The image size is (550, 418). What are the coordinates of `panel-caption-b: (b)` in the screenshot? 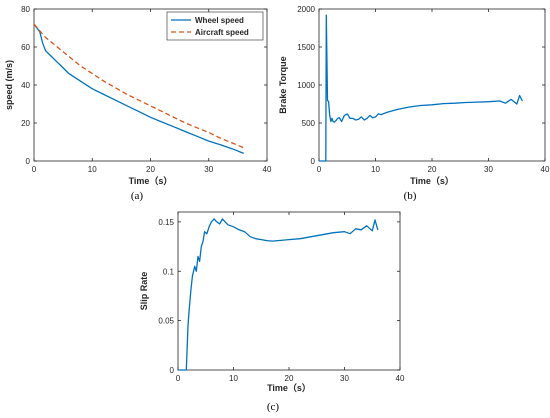 It's located at (410, 196).